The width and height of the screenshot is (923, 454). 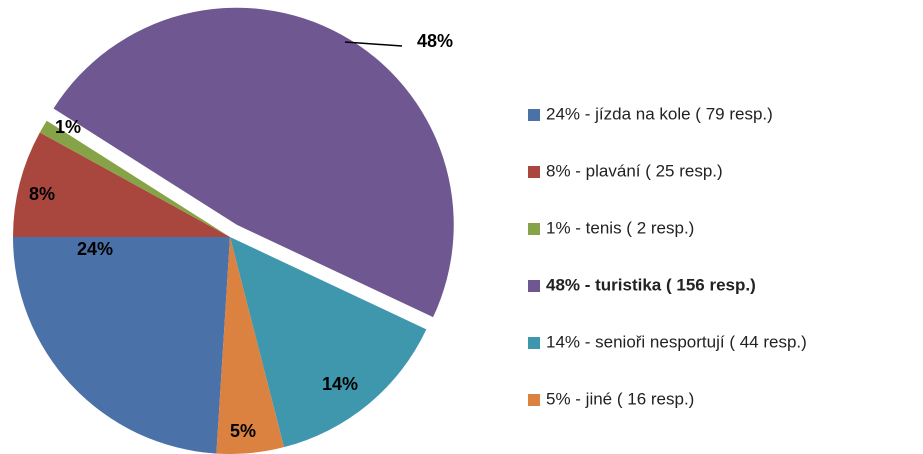 What do you see at coordinates (42, 194) in the screenshot?
I see `data-label: 8%` at bounding box center [42, 194].